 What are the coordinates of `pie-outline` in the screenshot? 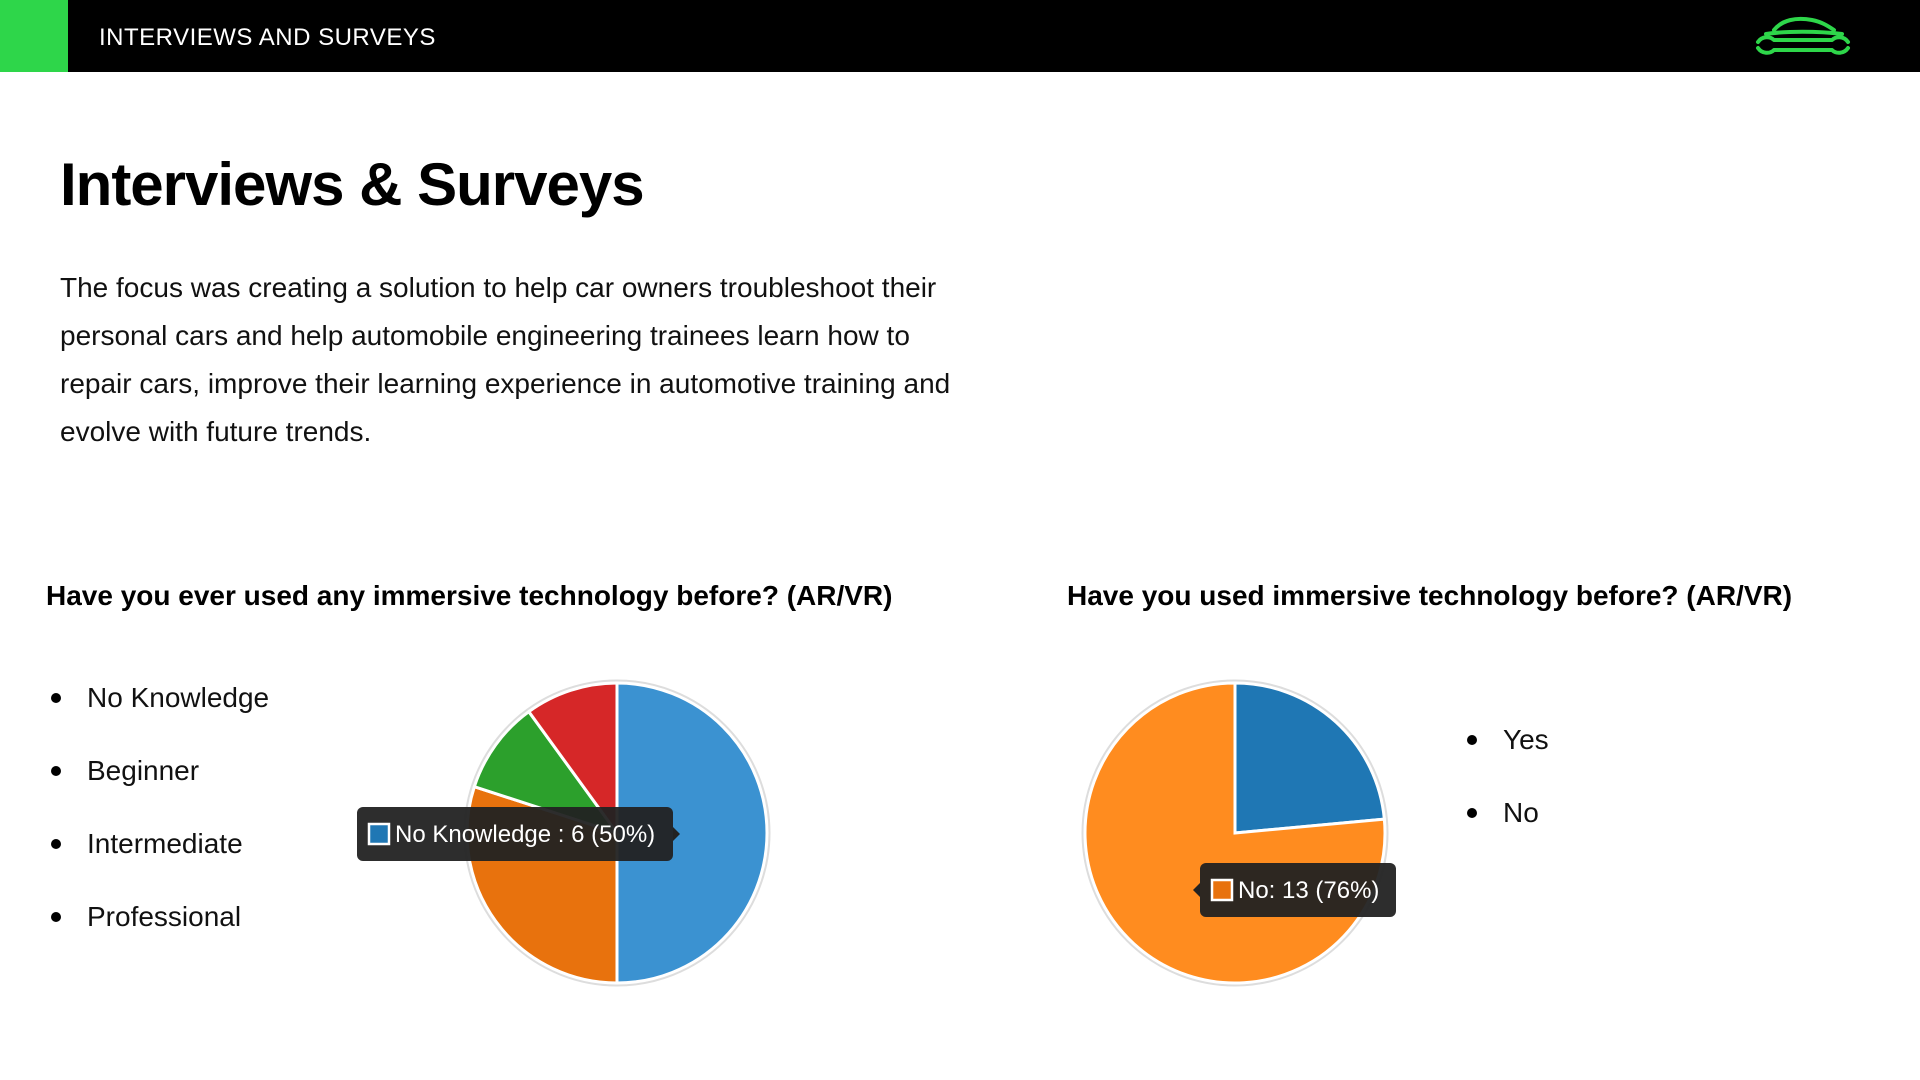 It's located at (1235, 833).